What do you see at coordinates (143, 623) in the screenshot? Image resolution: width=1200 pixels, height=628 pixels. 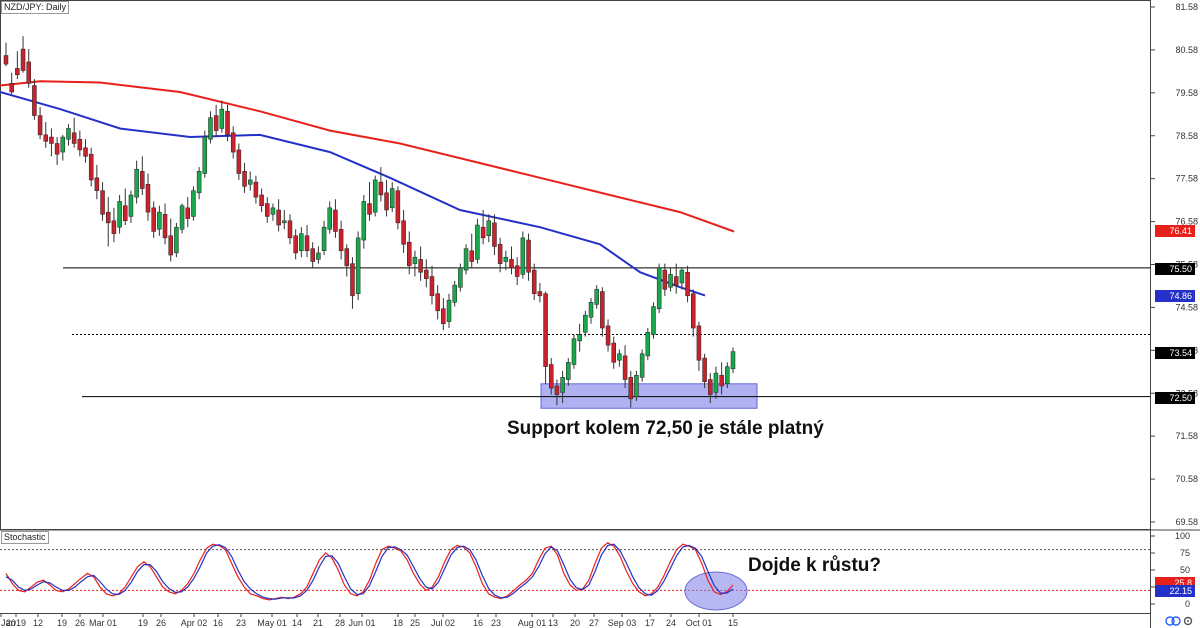 I see `x-tick-label: 19` at bounding box center [143, 623].